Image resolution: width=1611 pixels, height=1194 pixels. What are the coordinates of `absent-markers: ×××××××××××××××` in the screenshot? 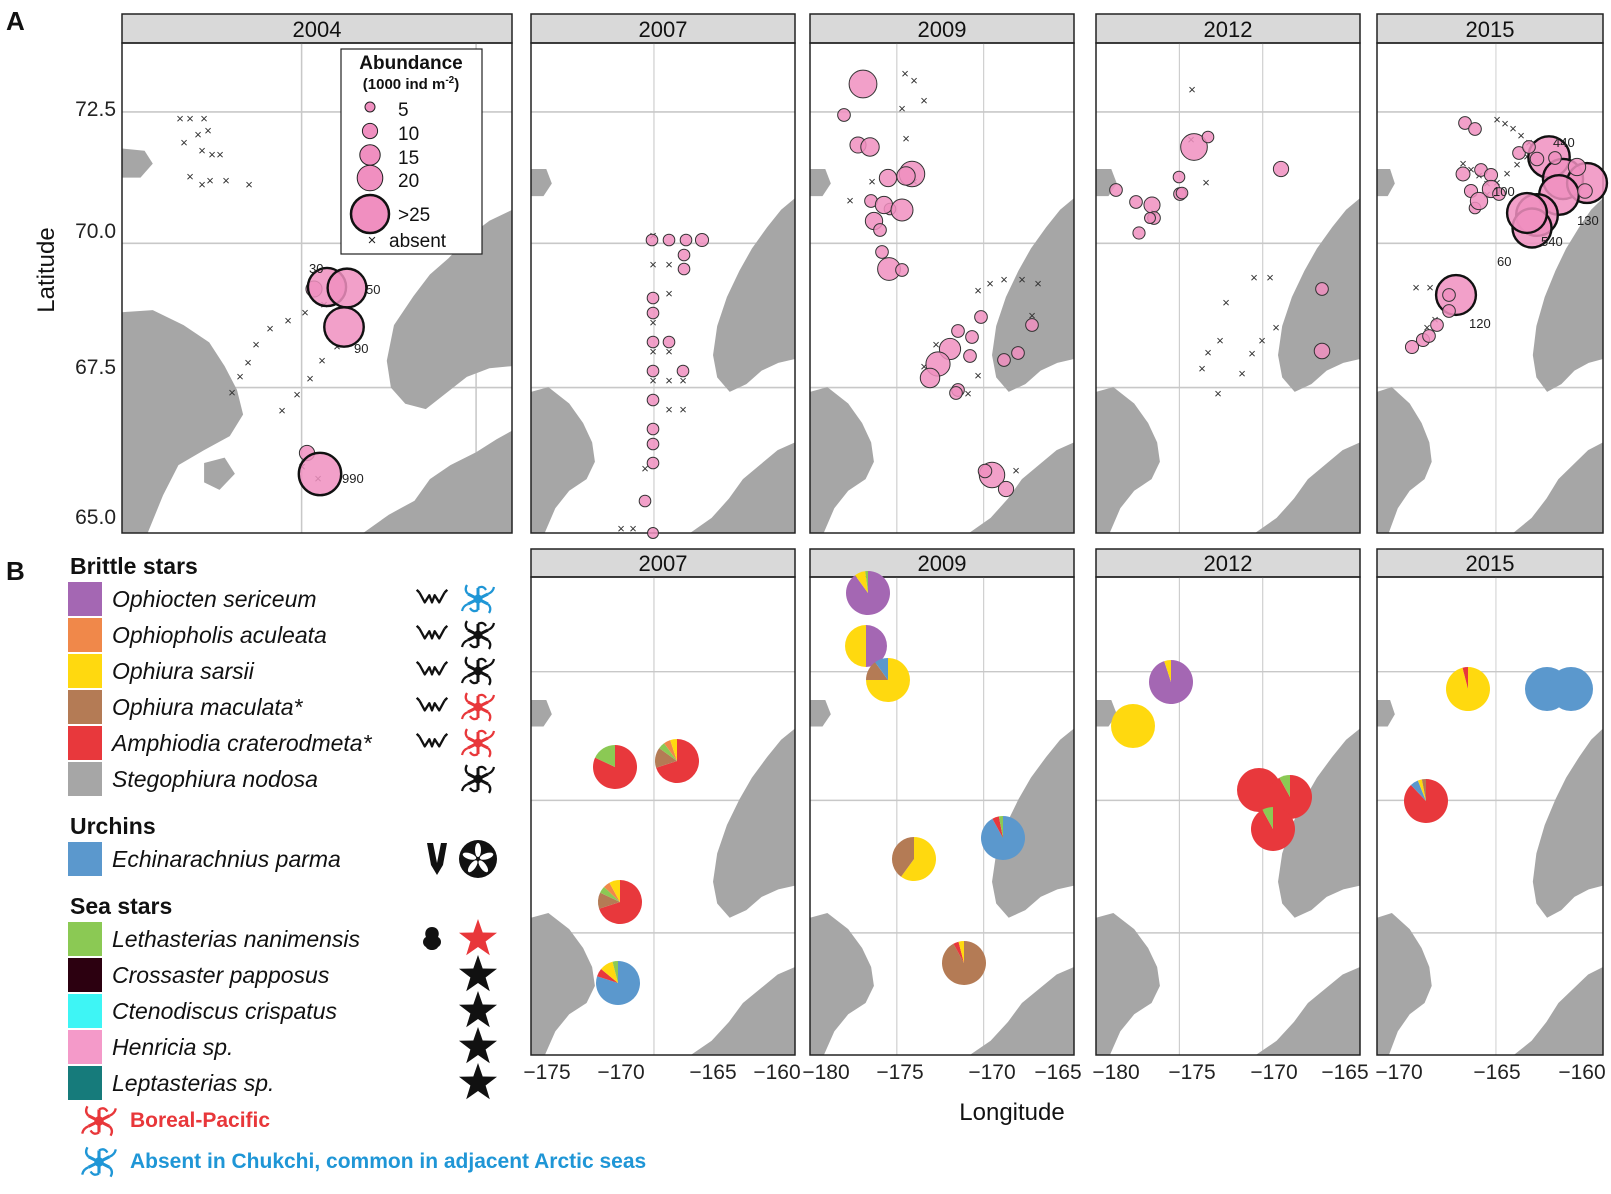 It's located at (652, 382).